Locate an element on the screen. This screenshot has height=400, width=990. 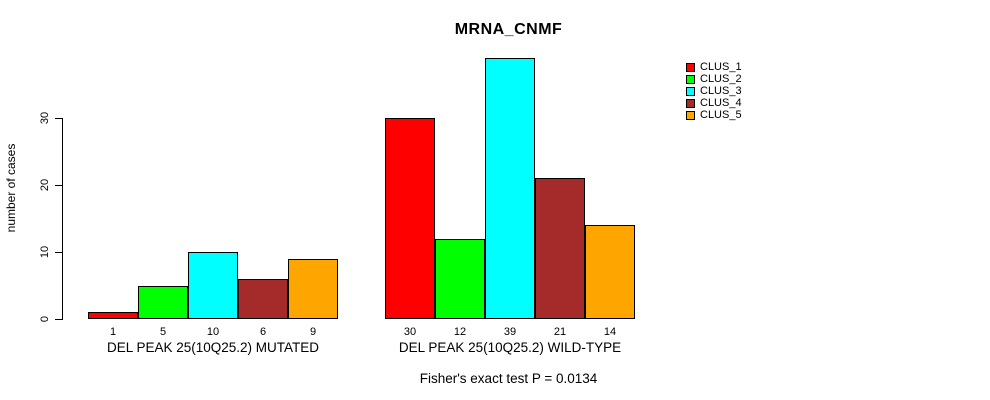
bar-value-label: 5 is located at coordinates (163, 332).